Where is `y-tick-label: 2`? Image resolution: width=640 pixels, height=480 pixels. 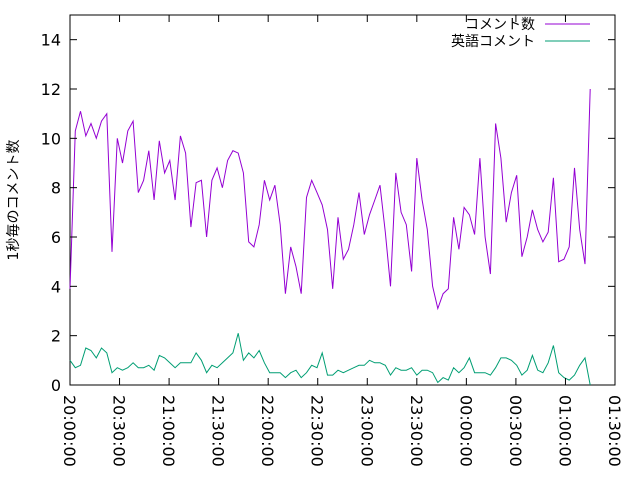 y-tick-label: 2 is located at coordinates (56, 336).